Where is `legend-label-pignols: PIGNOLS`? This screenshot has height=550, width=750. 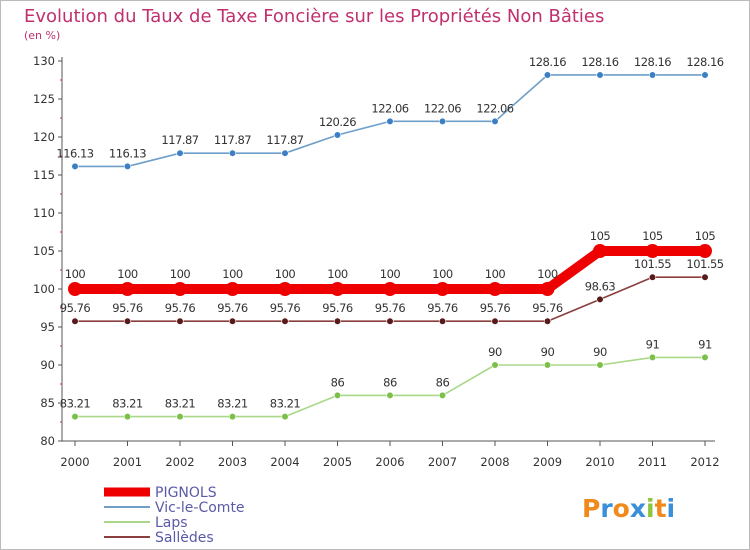
legend-label-pignols: PIGNOLS is located at coordinates (186, 493).